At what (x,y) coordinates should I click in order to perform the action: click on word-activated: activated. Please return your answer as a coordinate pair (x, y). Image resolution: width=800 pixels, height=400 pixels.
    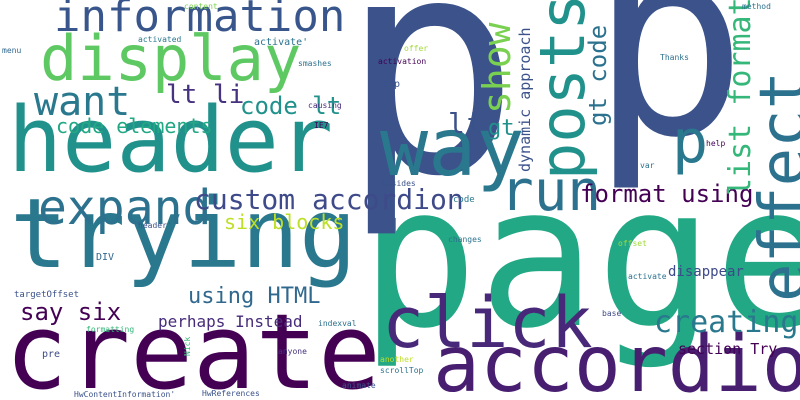
    Looking at the image, I should click on (160, 39).